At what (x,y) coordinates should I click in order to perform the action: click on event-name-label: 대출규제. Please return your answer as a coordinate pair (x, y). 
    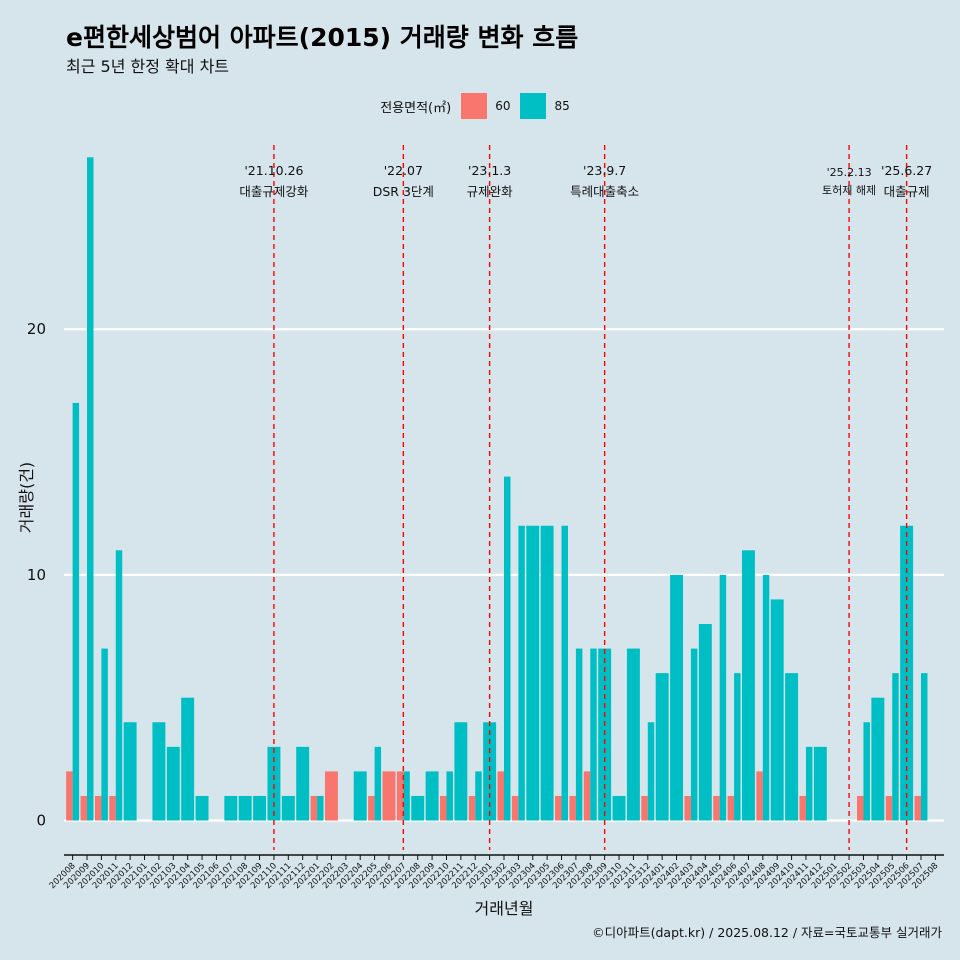
    Looking at the image, I should click on (907, 191).